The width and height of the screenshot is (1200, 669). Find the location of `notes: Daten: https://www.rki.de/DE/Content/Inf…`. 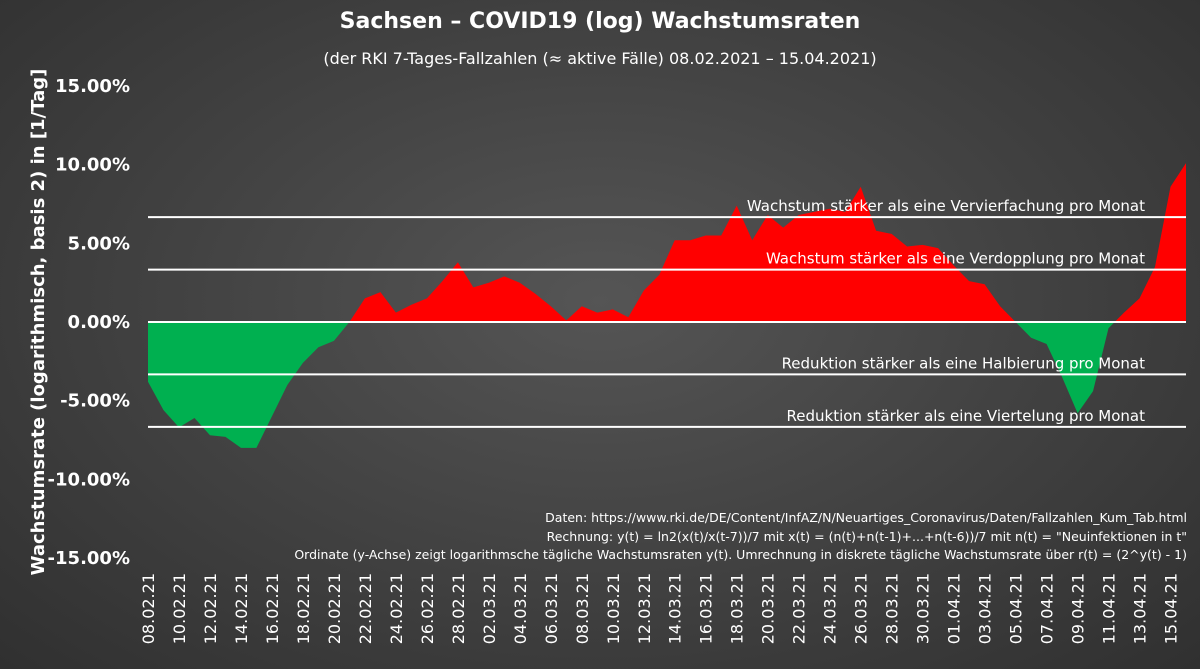

notes: Daten: https://www.rki.de/DE/Content/Inf… is located at coordinates (740, 536).